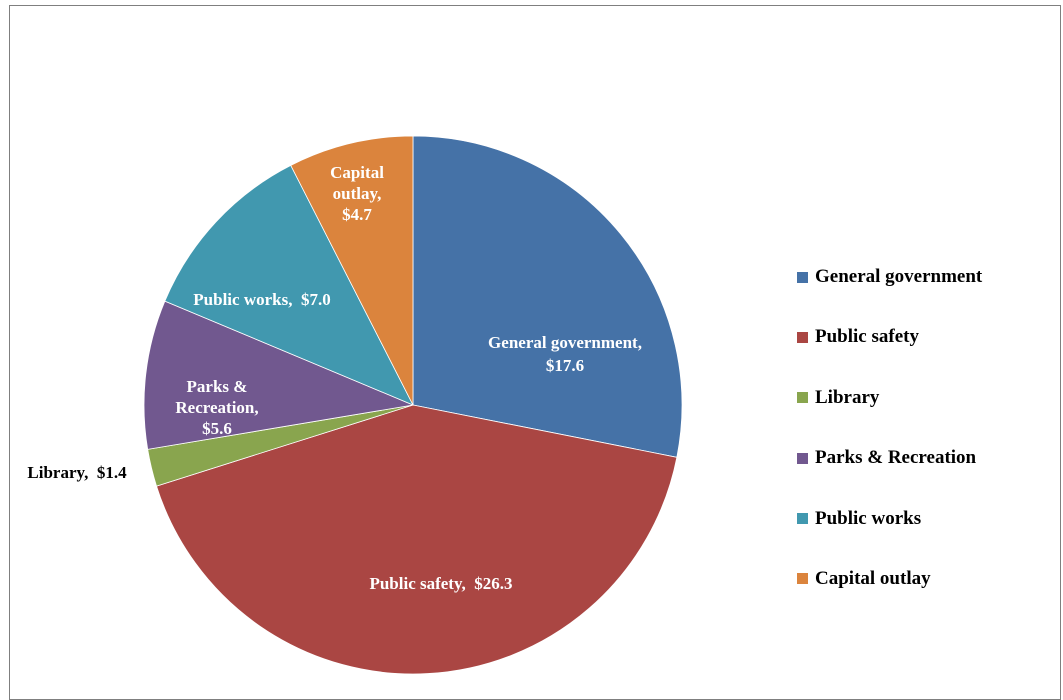  I want to click on legend-item-public-works: Public works, so click(927, 519).